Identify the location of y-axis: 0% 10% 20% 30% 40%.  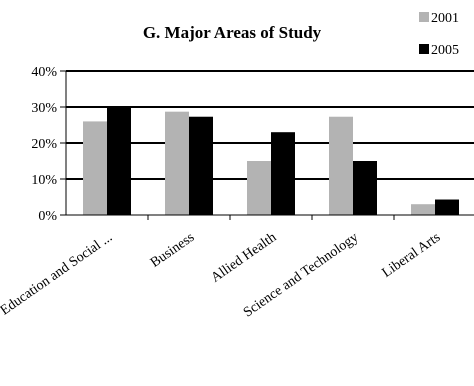
(49, 144).